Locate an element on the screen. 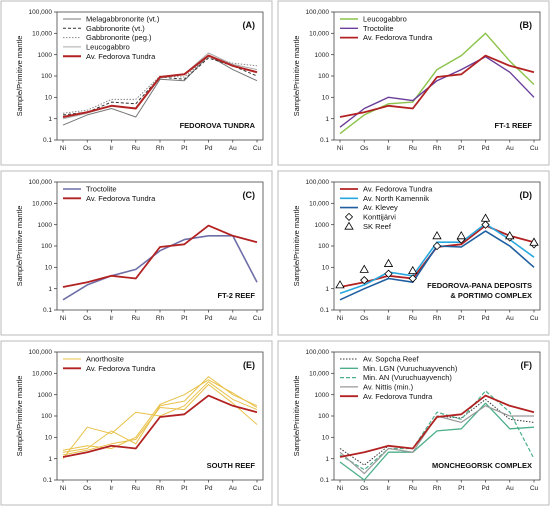 Image resolution: width=550 pixels, height=509 pixels. panel-annotation: MONCHEGORSK COMPLEX is located at coordinates (482, 465).